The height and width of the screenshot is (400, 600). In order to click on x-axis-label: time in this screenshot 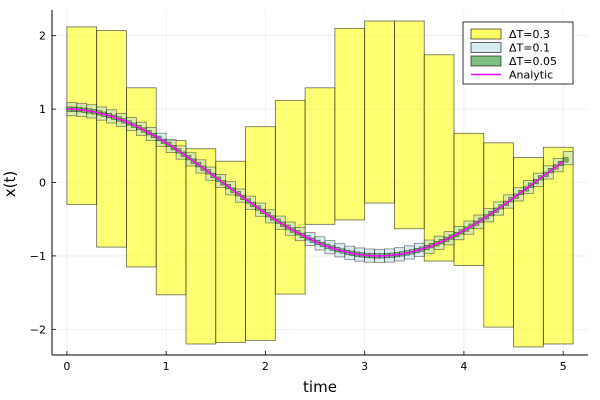, I will do `click(320, 387)`.